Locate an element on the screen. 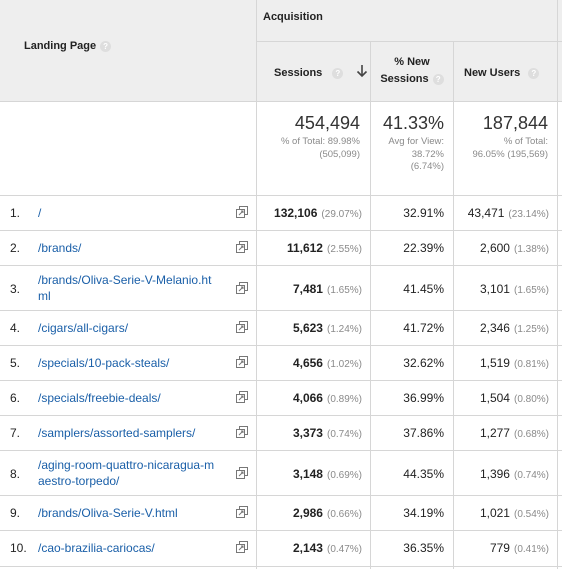 The width and height of the screenshot is (562, 569). new-sessions-header-line2: Sessions is located at coordinates (404, 79).